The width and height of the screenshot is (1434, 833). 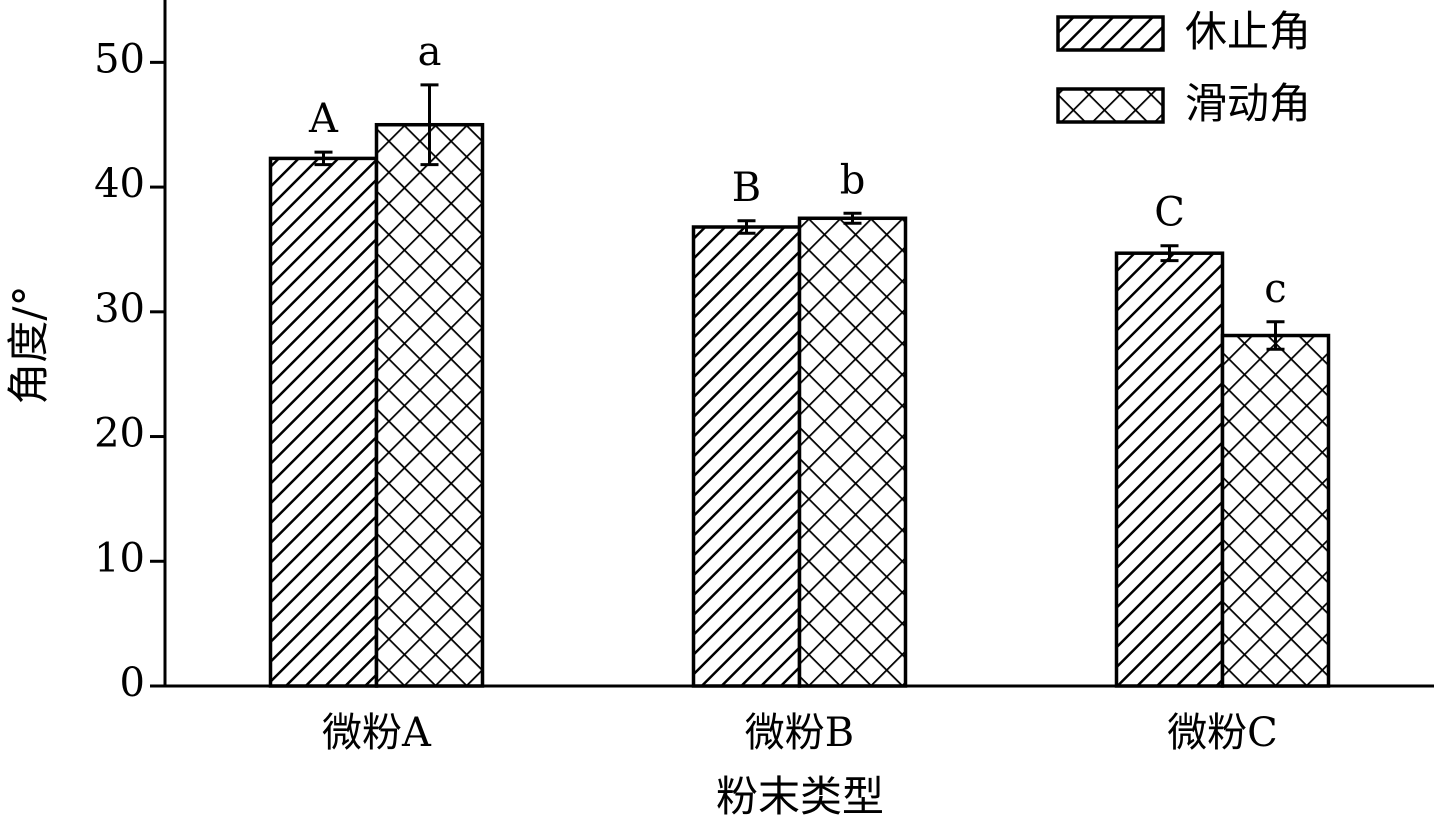 I want to click on significance-label: A, so click(x=323, y=119).